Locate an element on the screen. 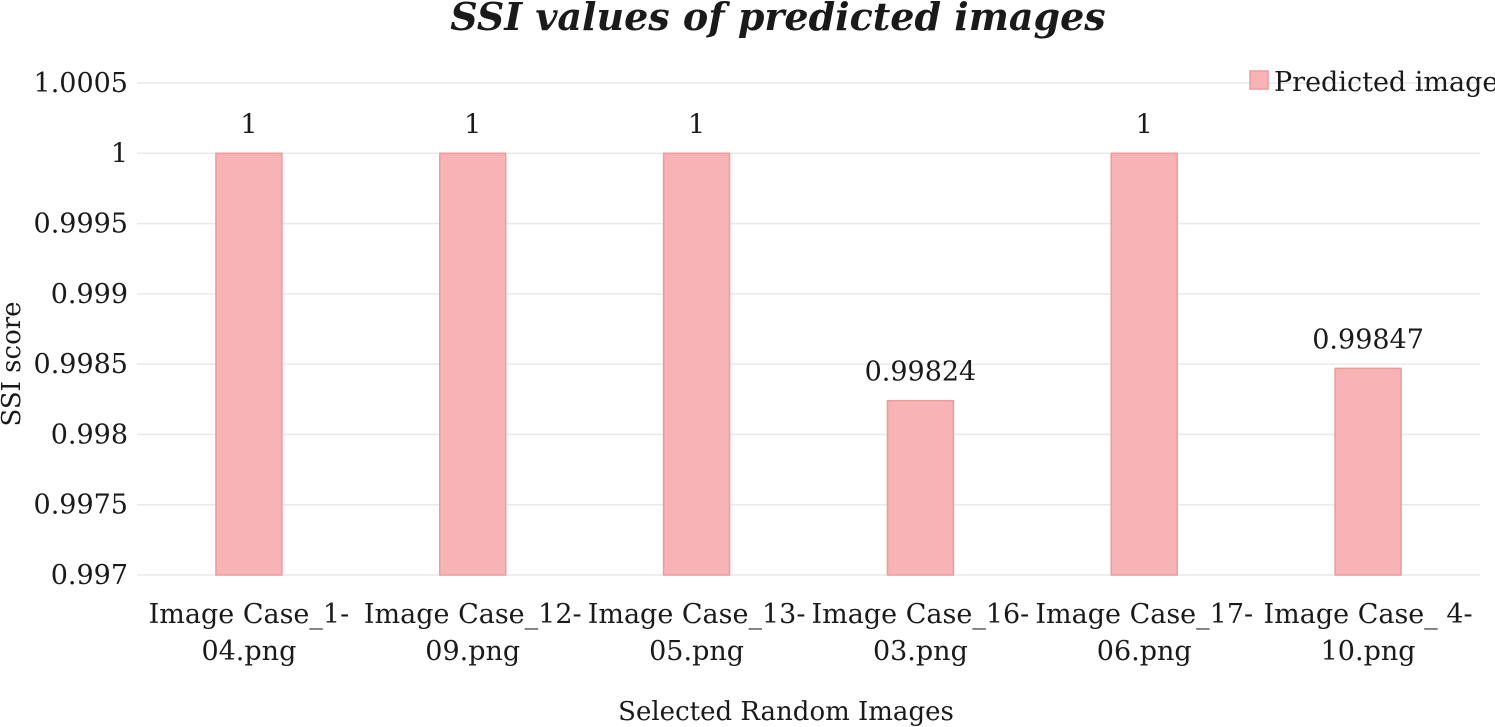 This screenshot has height=727, width=1495. y-tick-label: 0.997 is located at coordinates (89, 575).